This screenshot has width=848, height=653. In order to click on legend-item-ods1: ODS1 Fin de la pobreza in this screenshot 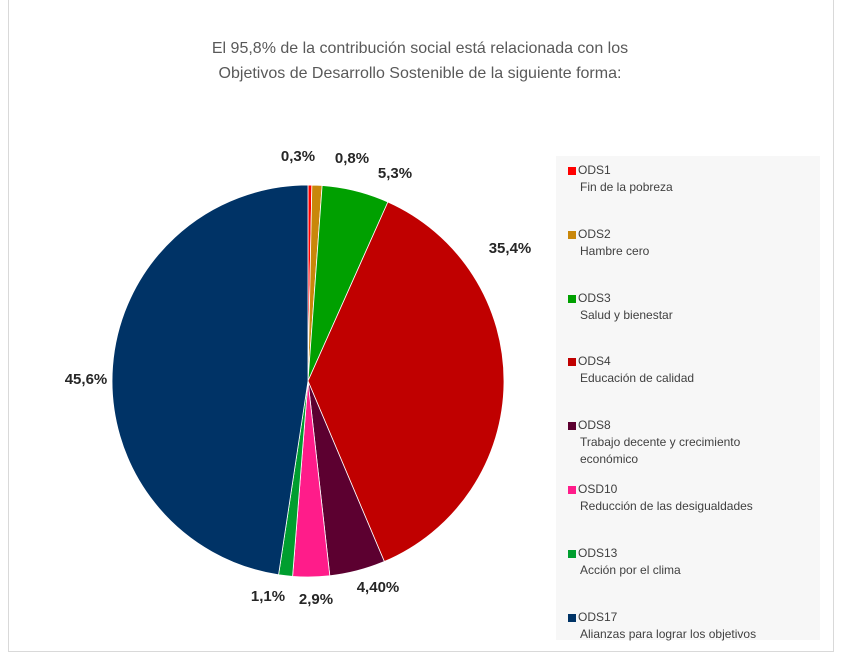, I will do `click(688, 179)`.